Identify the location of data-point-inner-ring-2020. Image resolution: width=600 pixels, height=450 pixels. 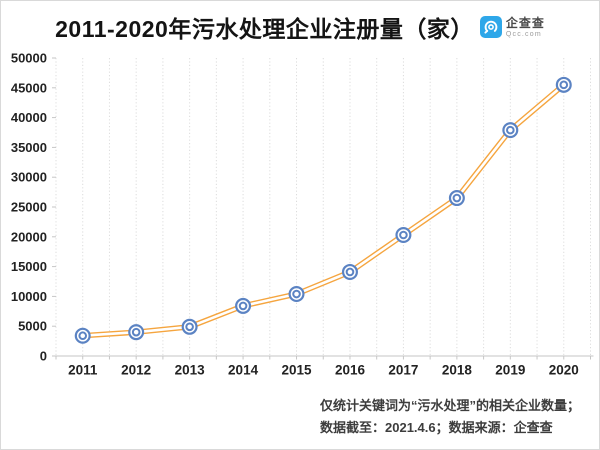
(564, 85).